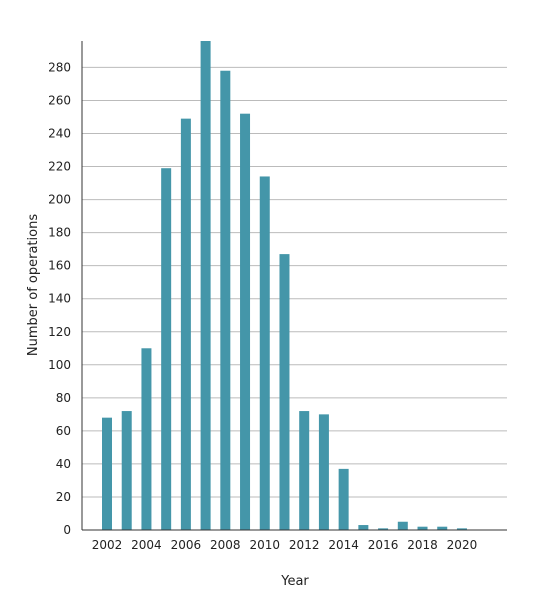 This screenshot has height=600, width=534. I want to click on y-tick-label-140: 140, so click(59, 299).